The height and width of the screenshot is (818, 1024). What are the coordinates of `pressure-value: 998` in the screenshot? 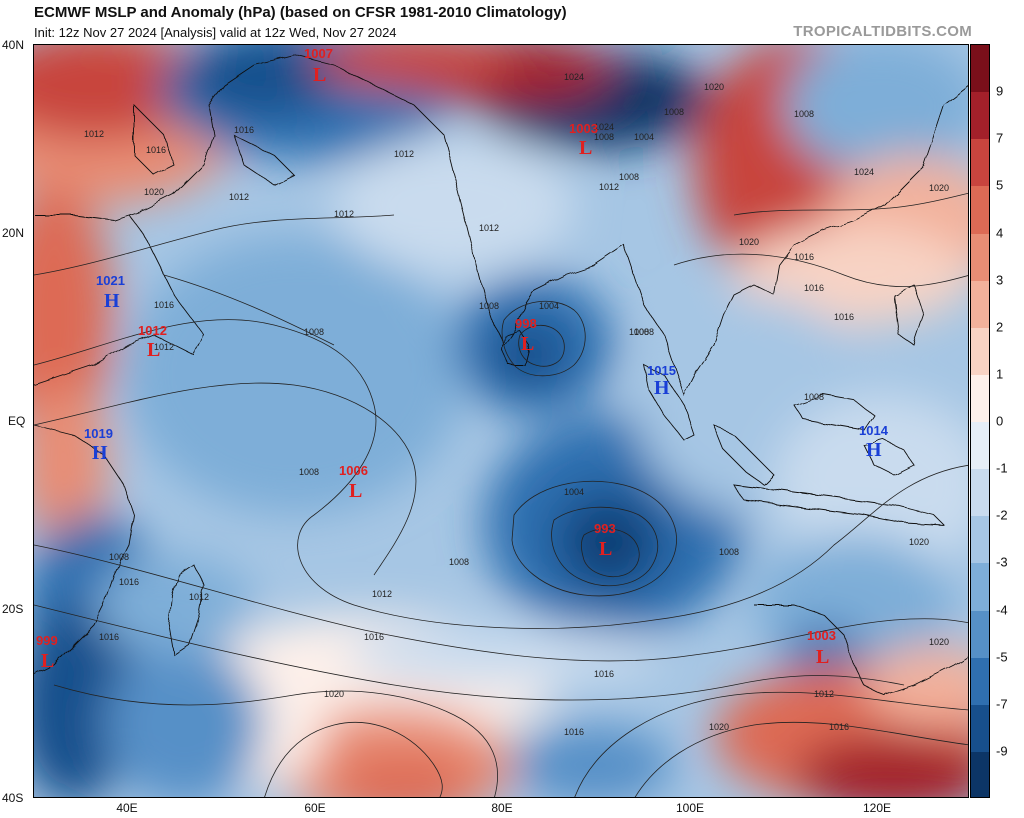 It's located at (526, 323).